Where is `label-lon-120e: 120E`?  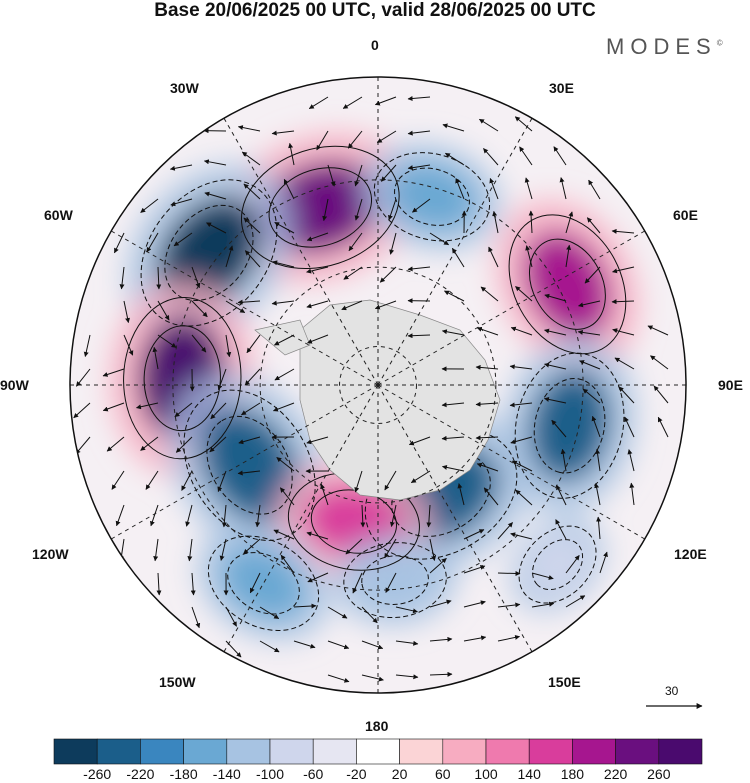
label-lon-120e: 120E is located at coordinates (690, 554).